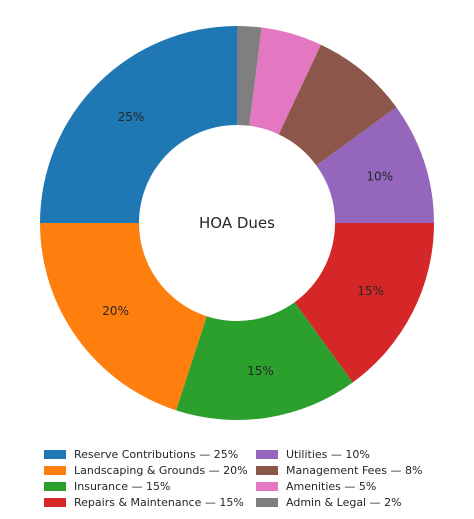 The height and width of the screenshot is (519, 474). Describe the element at coordinates (337, 105) in the screenshot. I see `slice-management-fees` at that location.